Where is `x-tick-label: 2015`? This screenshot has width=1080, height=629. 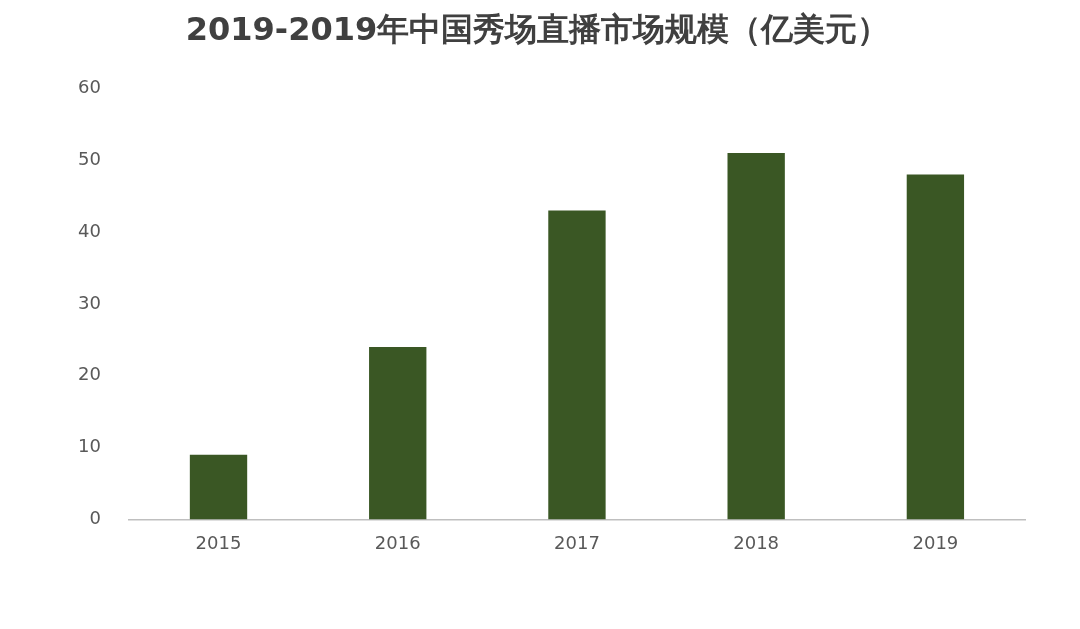
x-tick-label: 2015 is located at coordinates (218, 542).